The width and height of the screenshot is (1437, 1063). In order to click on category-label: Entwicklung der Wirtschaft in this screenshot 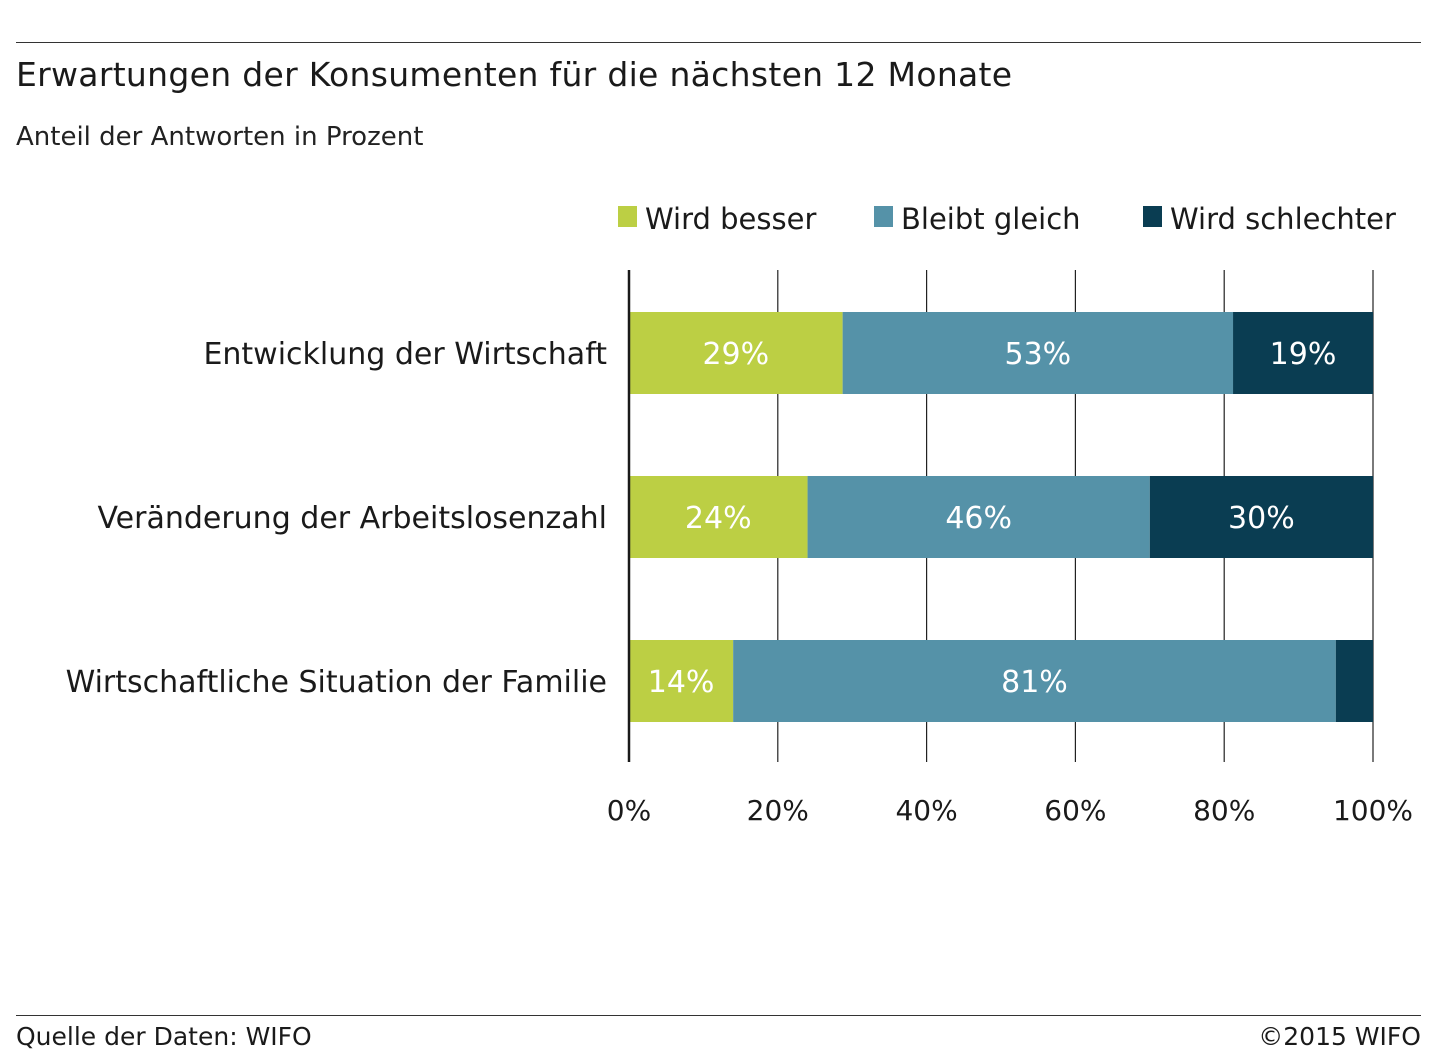, I will do `click(405, 354)`.